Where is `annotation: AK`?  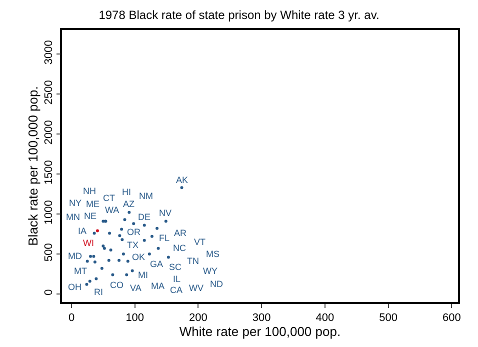 annotation: AK is located at coordinates (182, 180).